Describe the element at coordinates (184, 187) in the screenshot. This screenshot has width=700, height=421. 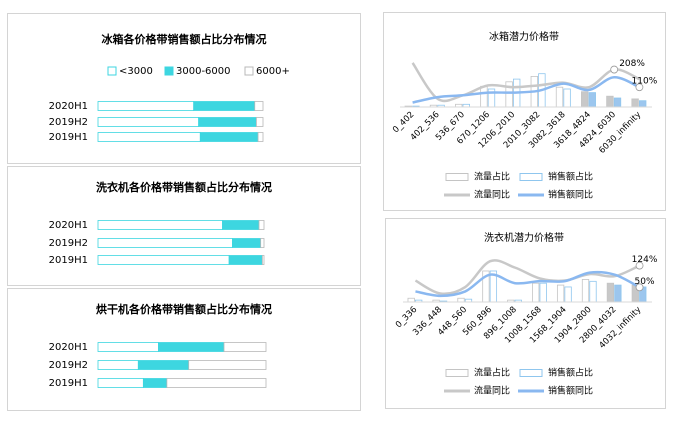
I see `chart-title: 洗衣机各价格带销售额占比分布情况` at that location.